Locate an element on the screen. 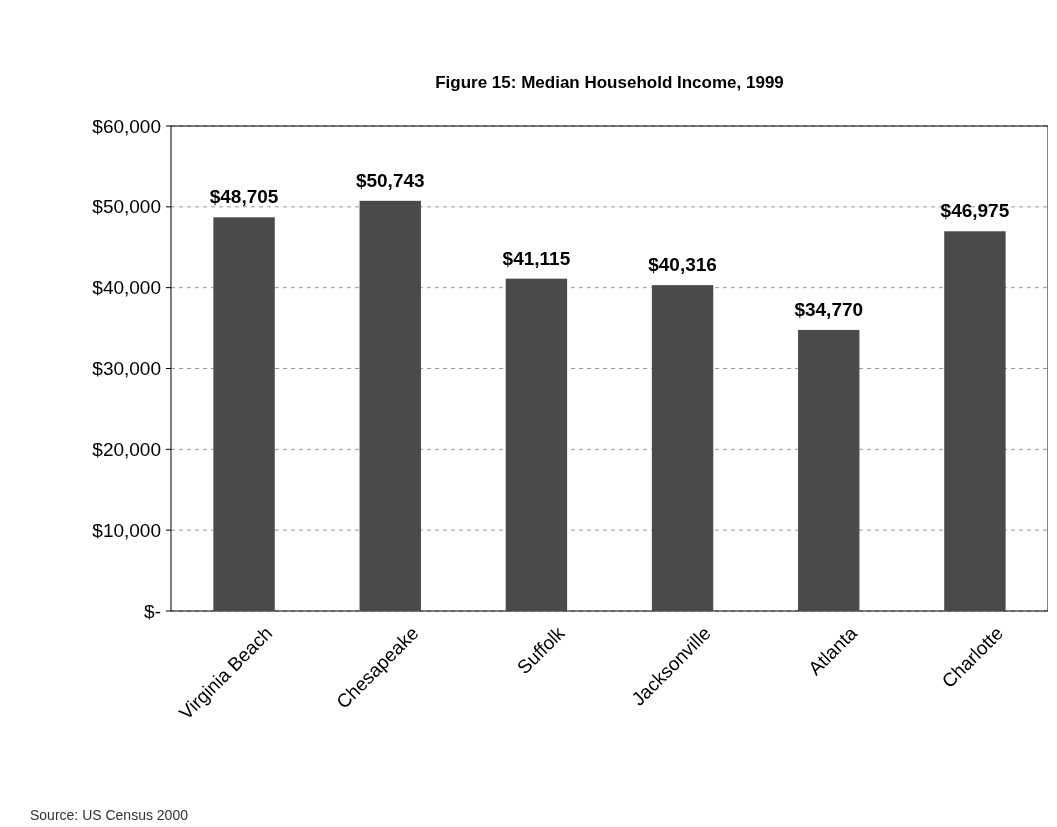  y-tick-label: $40,000 is located at coordinates (126, 288).